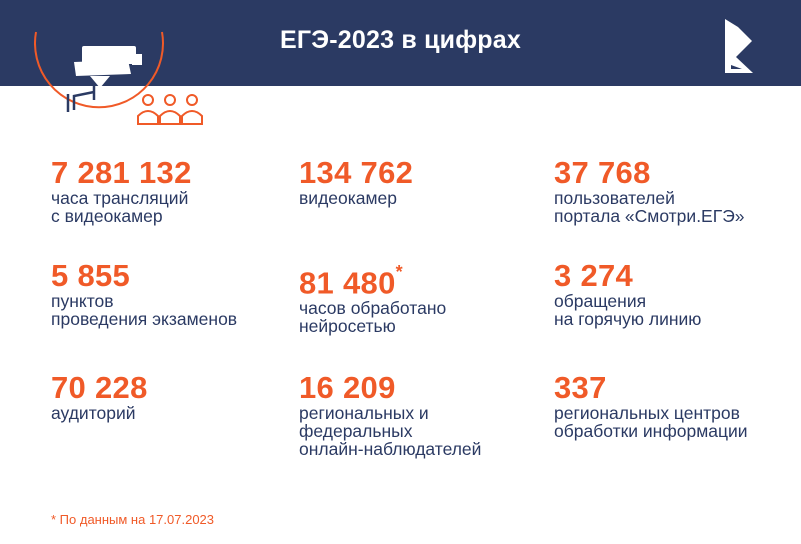 This screenshot has width=801, height=544. I want to click on stat-value: 81 480, so click(347, 283).